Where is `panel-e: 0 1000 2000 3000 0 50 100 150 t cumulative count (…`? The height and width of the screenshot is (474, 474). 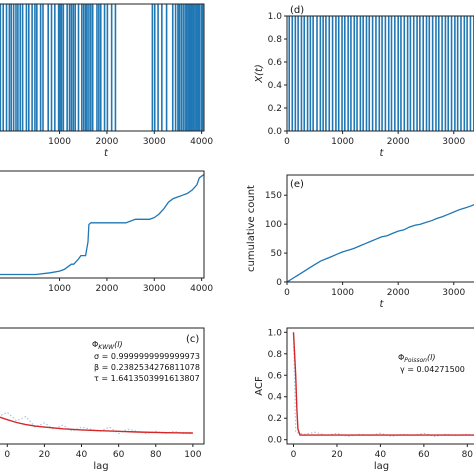
panel-e: 0 1000 2000 3000 0 50 100 150 t cumulative count (… is located at coordinates (360, 242).